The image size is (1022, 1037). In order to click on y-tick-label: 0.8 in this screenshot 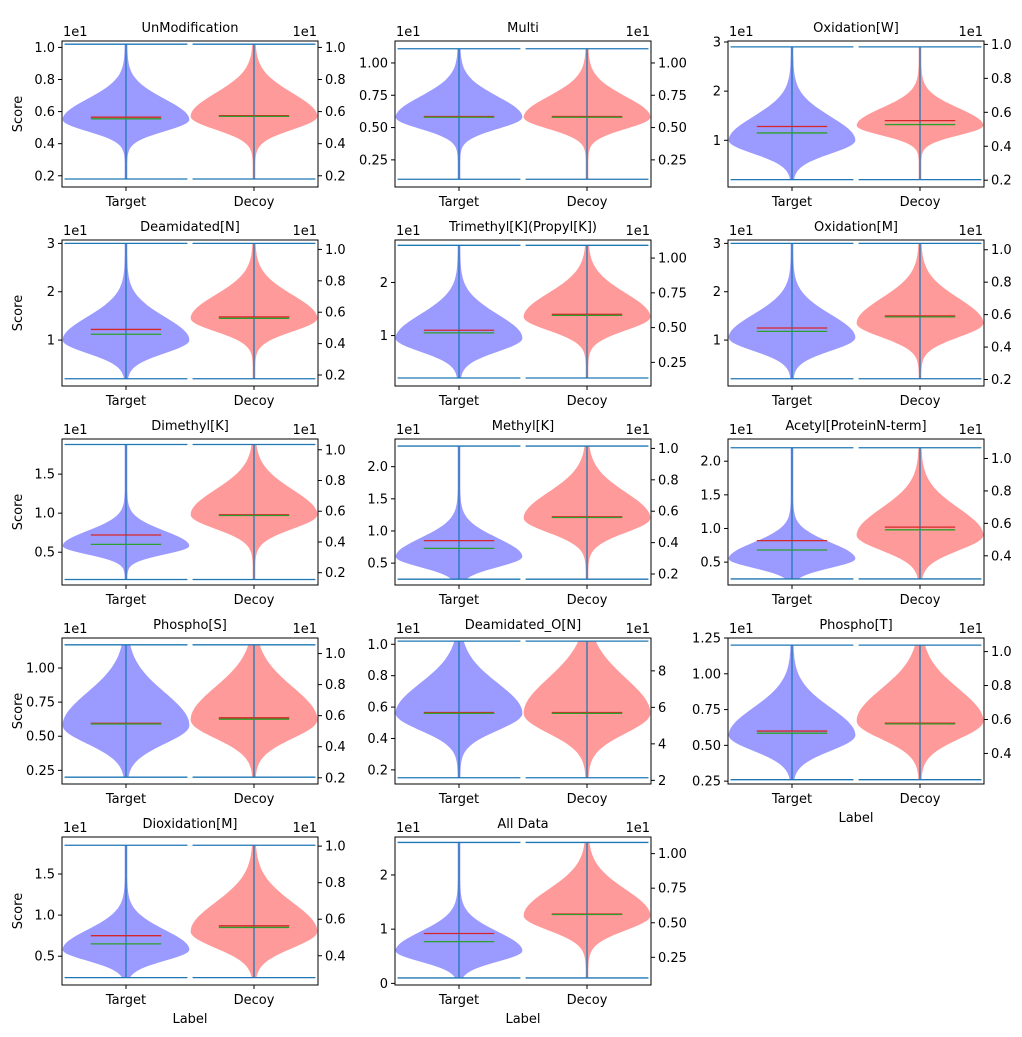, I will do `click(44, 80)`.